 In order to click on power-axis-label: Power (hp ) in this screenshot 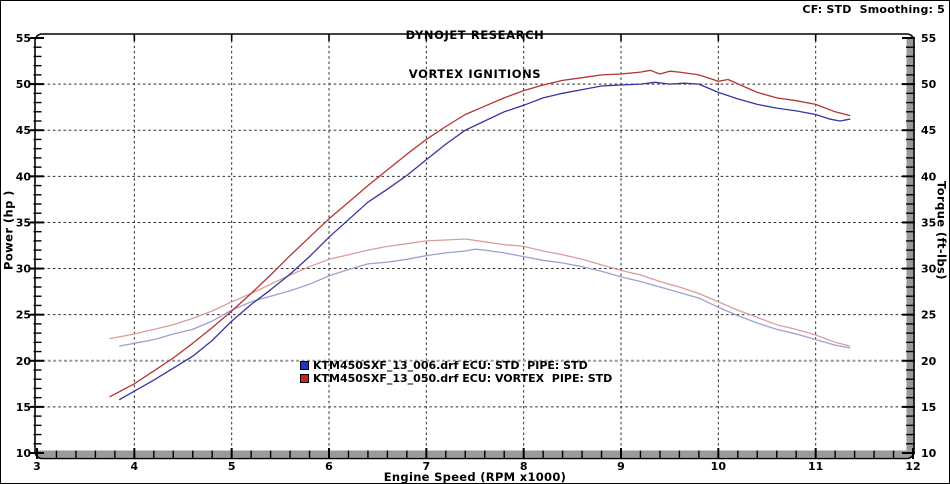, I will do `click(8, 230)`.